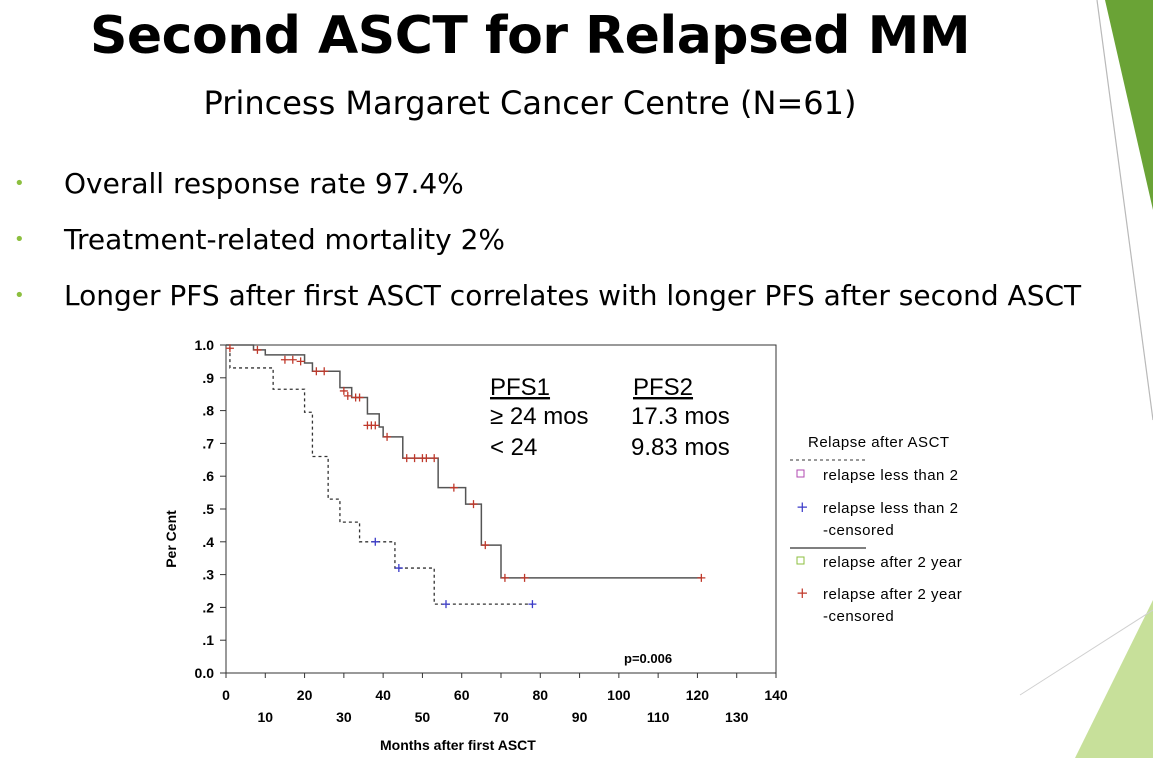  Describe the element at coordinates (171, 539) in the screenshot. I see `y-axis-label: Per Cent` at that location.